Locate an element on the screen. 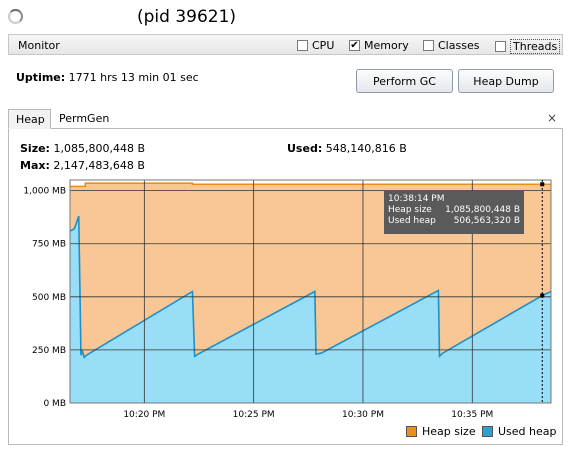  cursor-marker-used is located at coordinates (542, 295).